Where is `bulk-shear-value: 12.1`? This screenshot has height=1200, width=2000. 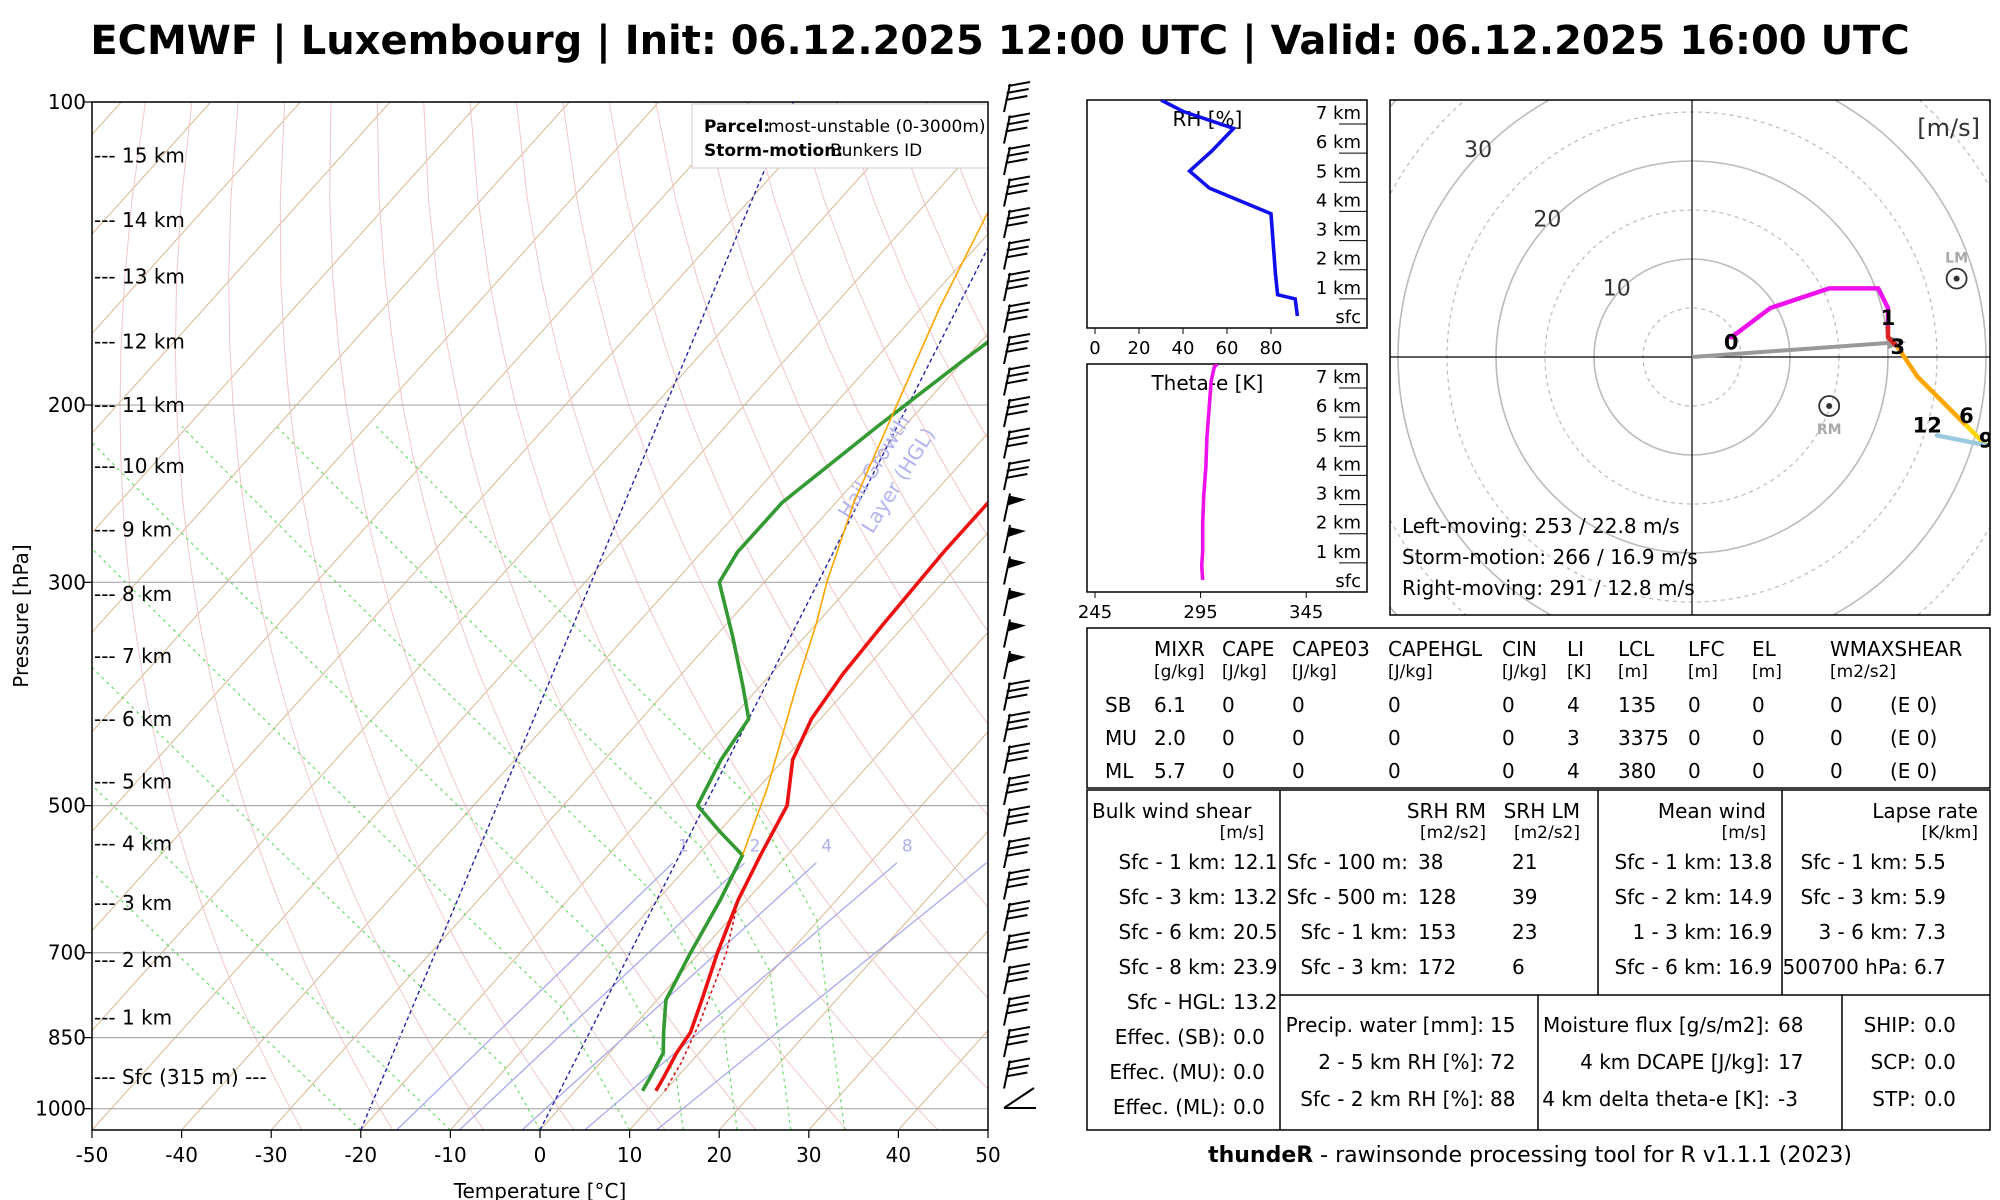
bulk-shear-value: 12.1 is located at coordinates (1255, 862).